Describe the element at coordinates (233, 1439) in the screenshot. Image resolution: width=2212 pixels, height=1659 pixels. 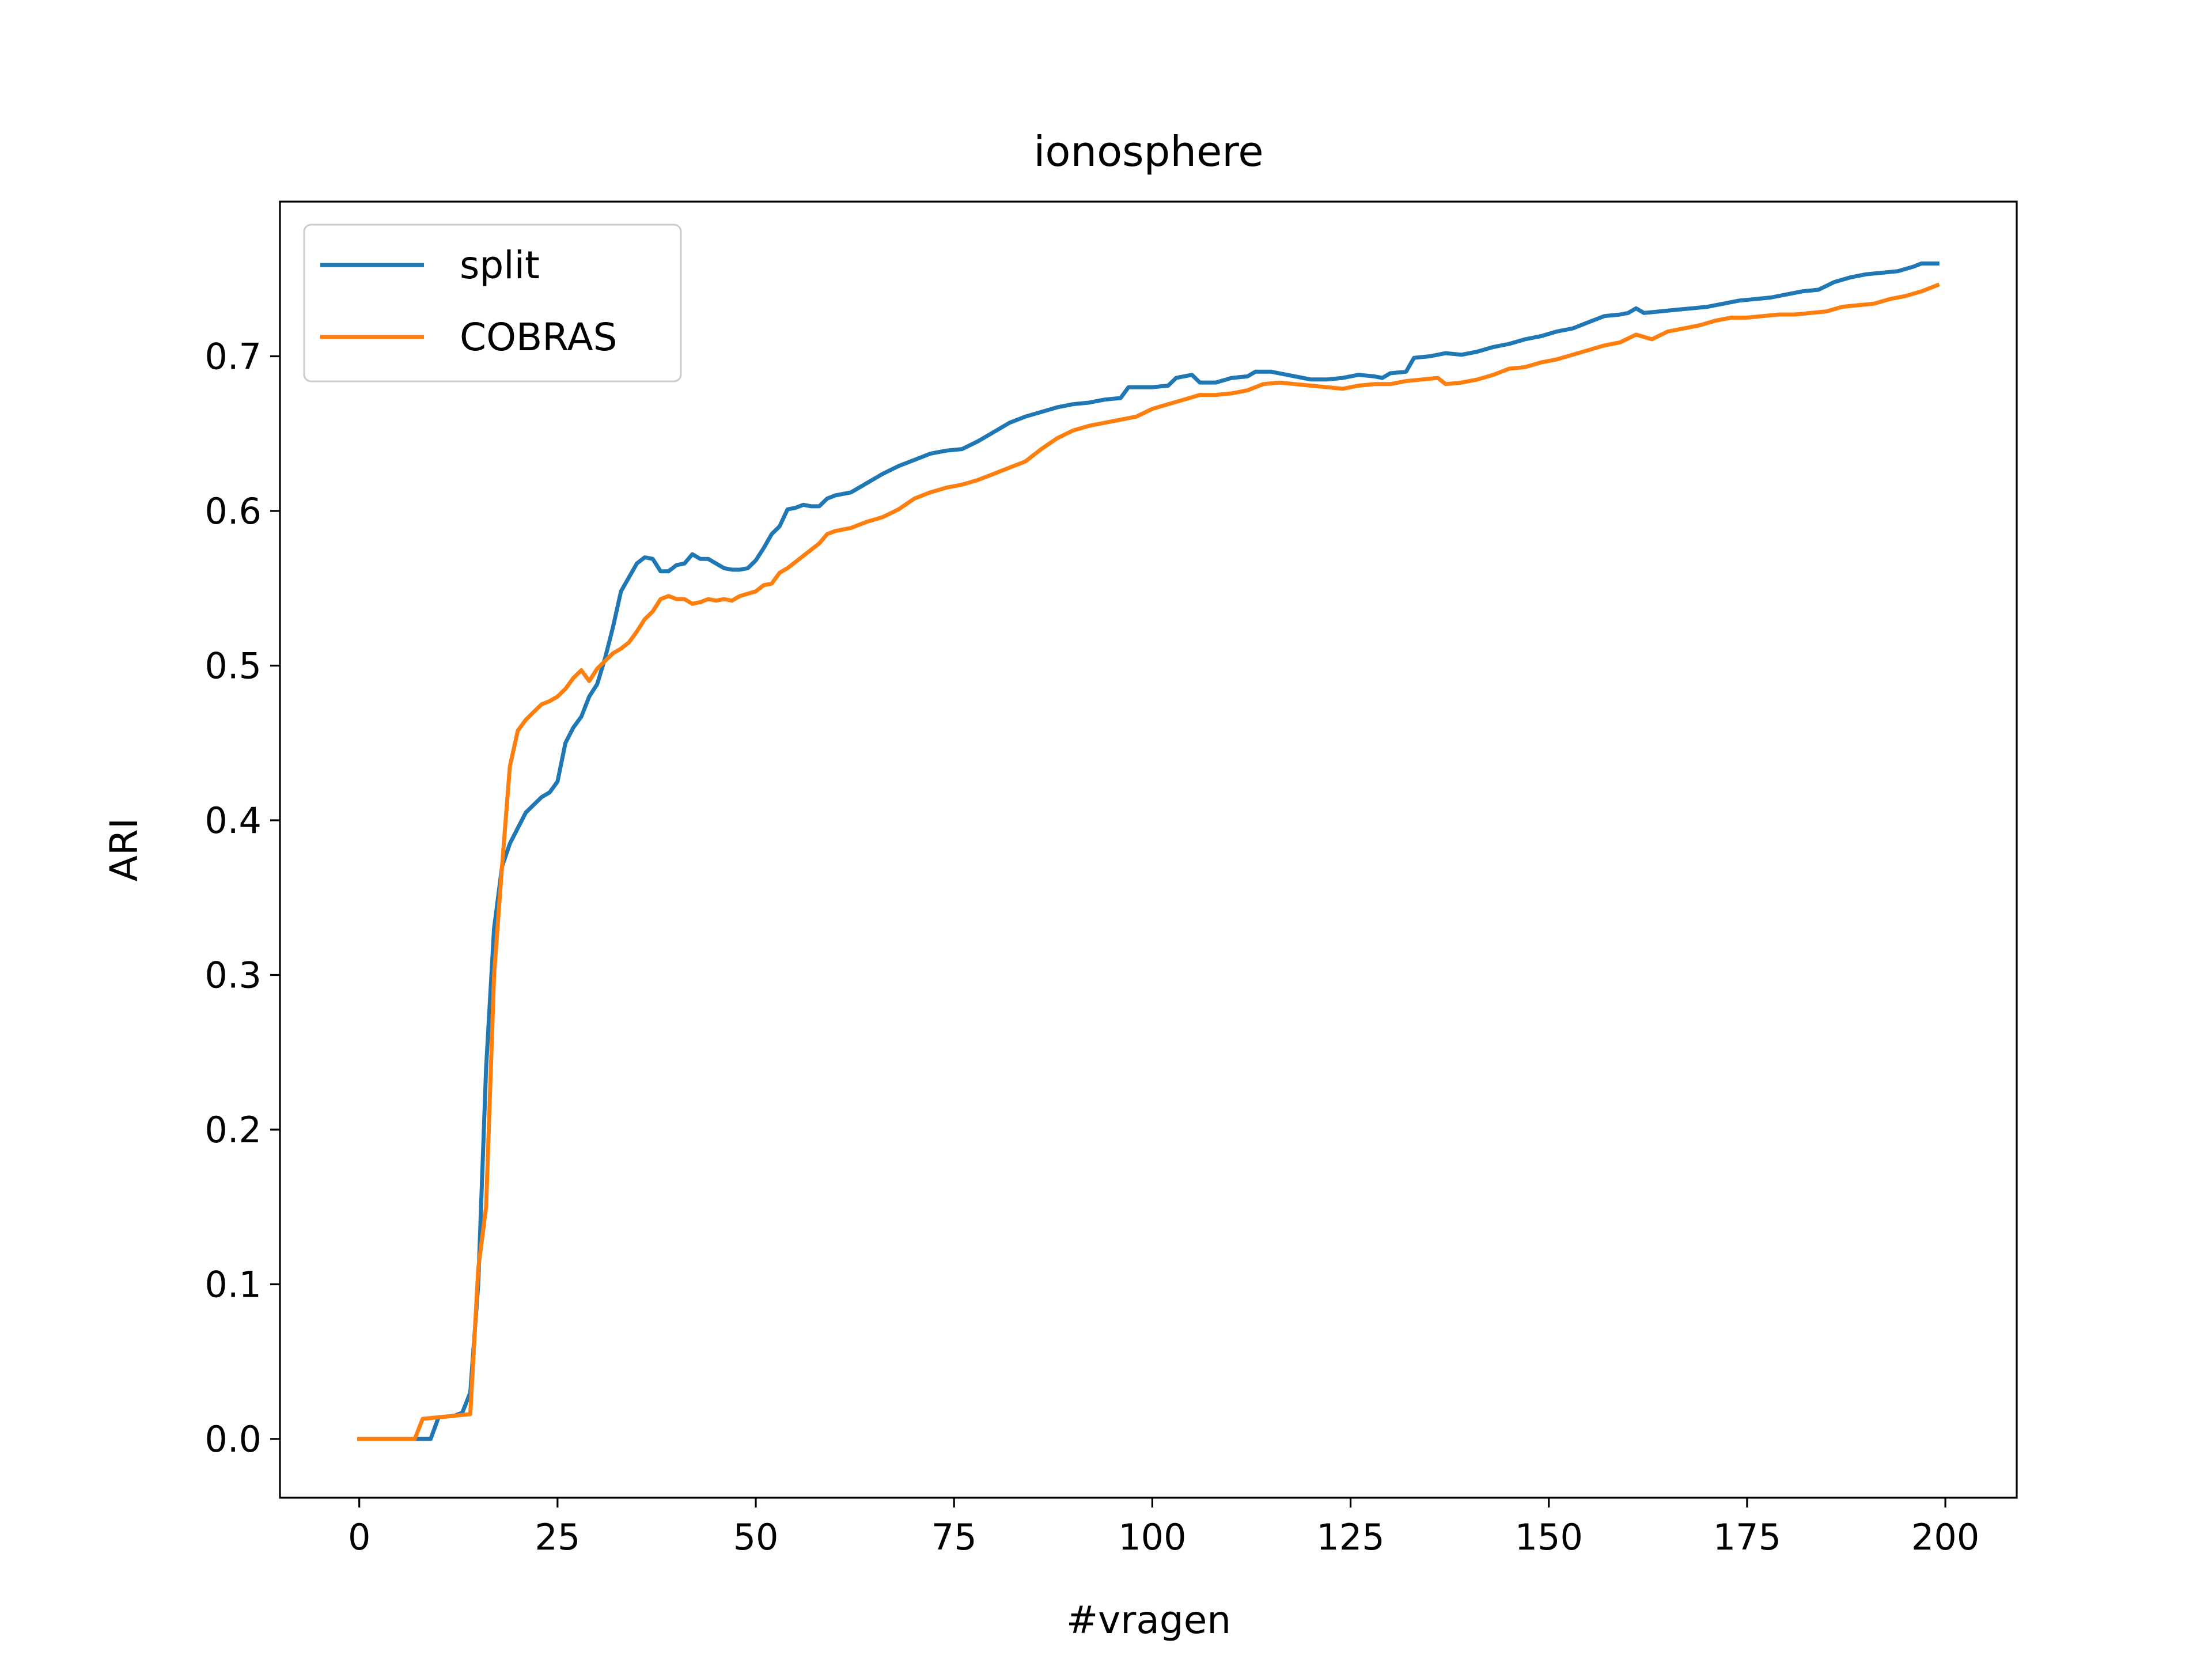
I see `y-tick-label: 0.0` at that location.